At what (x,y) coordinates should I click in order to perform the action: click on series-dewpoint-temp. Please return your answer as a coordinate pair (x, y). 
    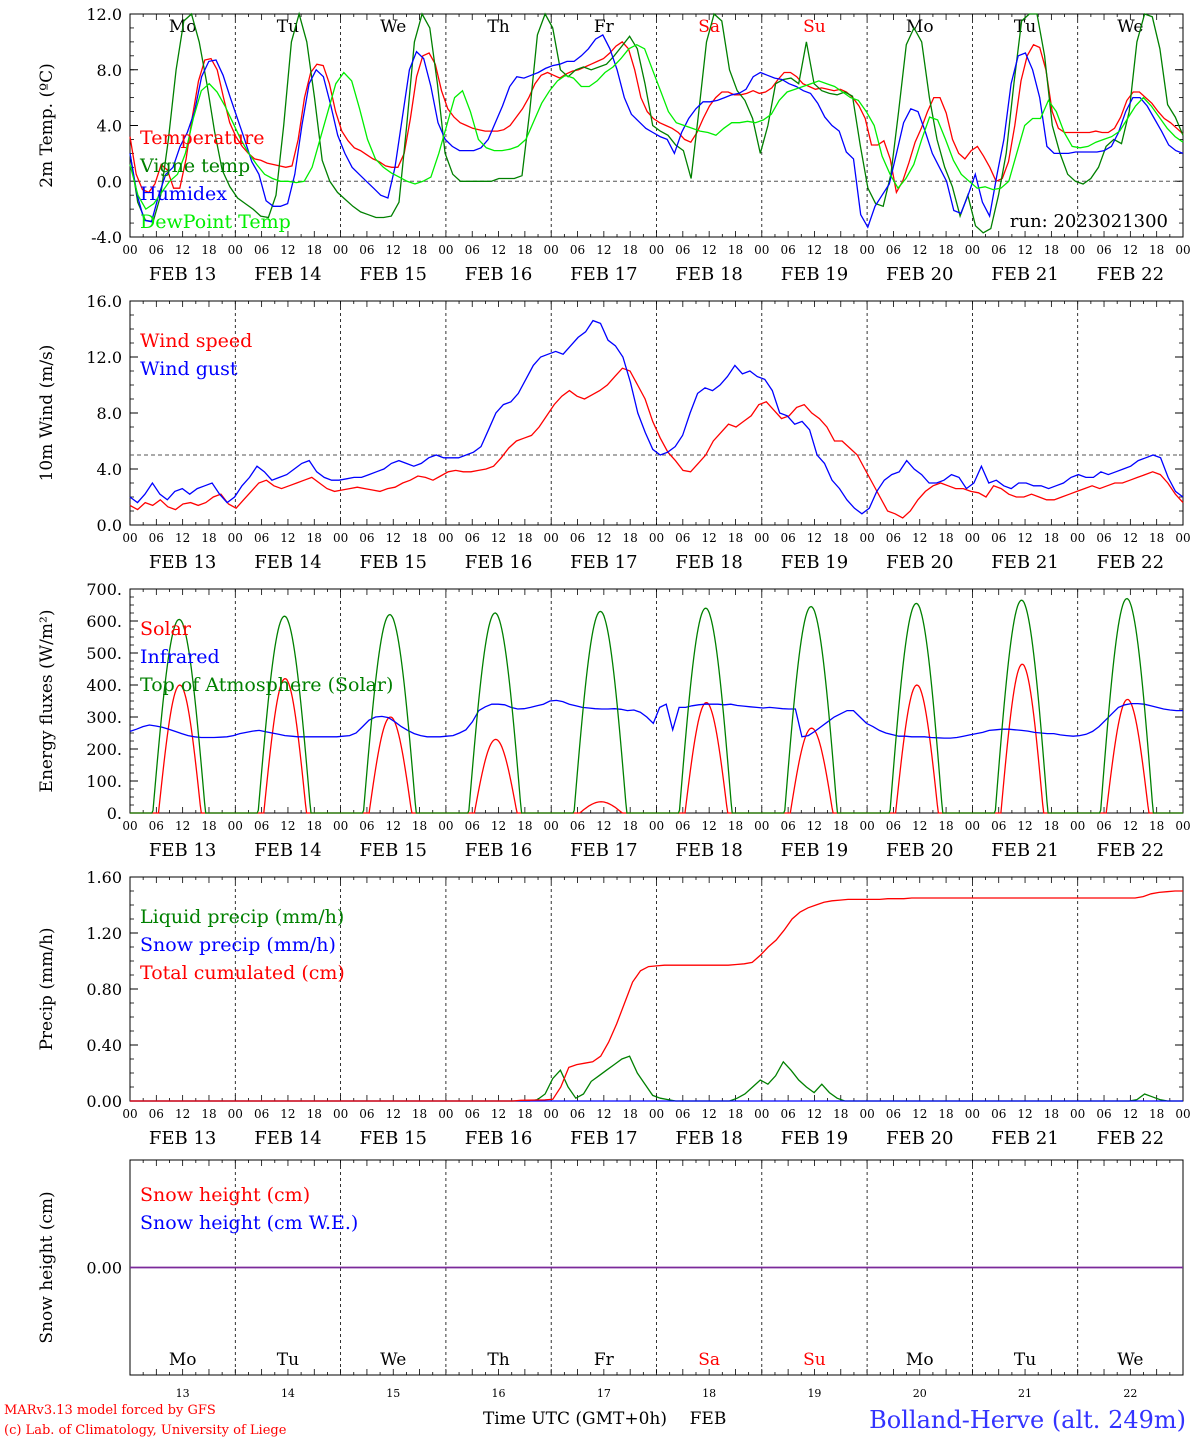
    Looking at the image, I should click on (656, 127).